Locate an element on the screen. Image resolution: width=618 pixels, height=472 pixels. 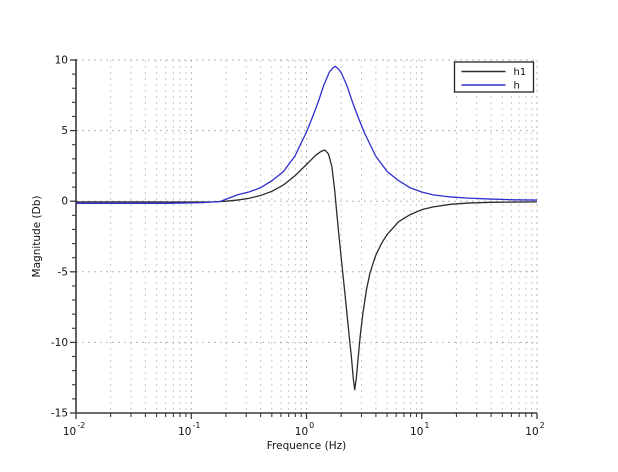
legend: h1 h is located at coordinates (494, 77).